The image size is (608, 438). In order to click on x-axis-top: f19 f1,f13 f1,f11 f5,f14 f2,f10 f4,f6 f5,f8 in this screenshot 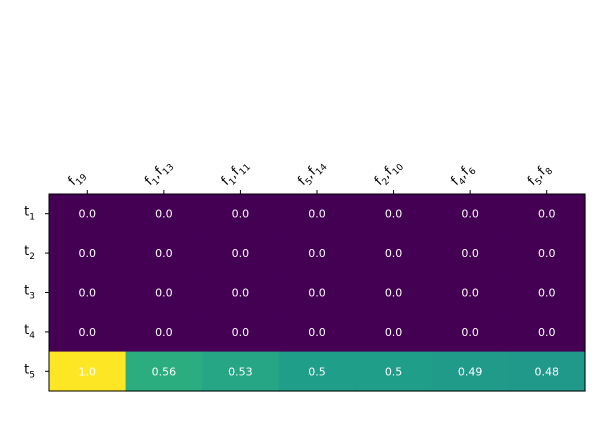, I will do `click(310, 175)`.